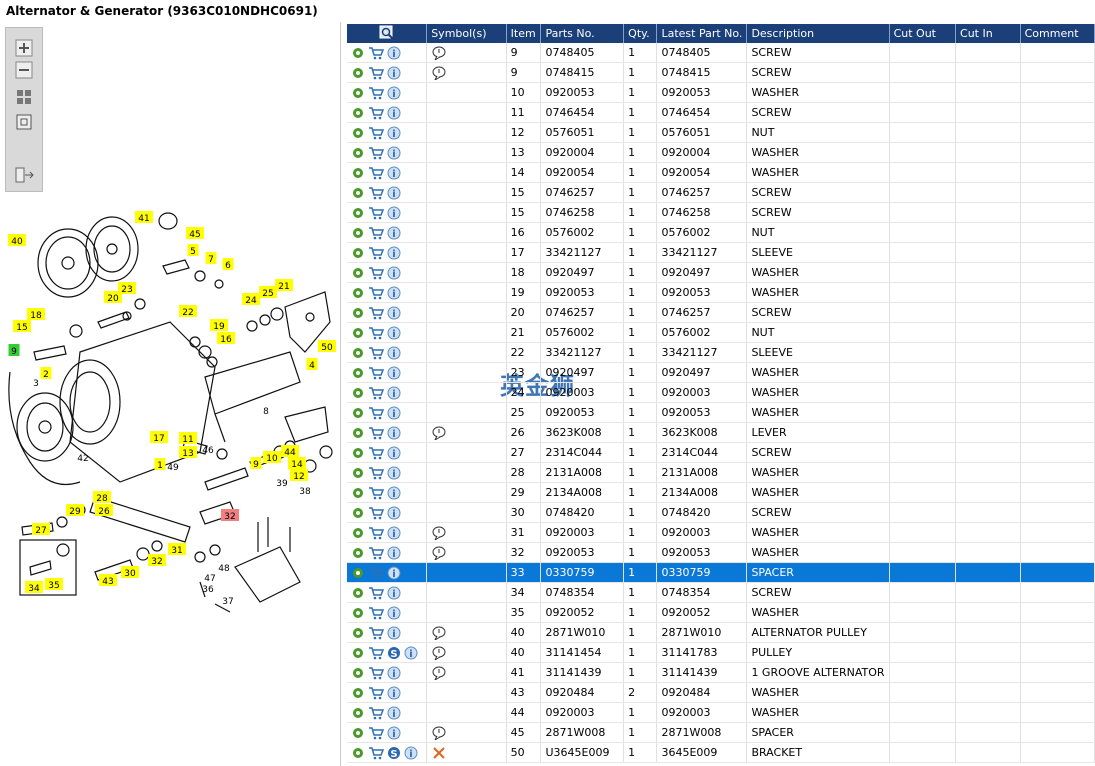 The width and height of the screenshot is (1095, 766). Describe the element at coordinates (466, 33) in the screenshot. I see `column-header: Symbol(s)` at that location.